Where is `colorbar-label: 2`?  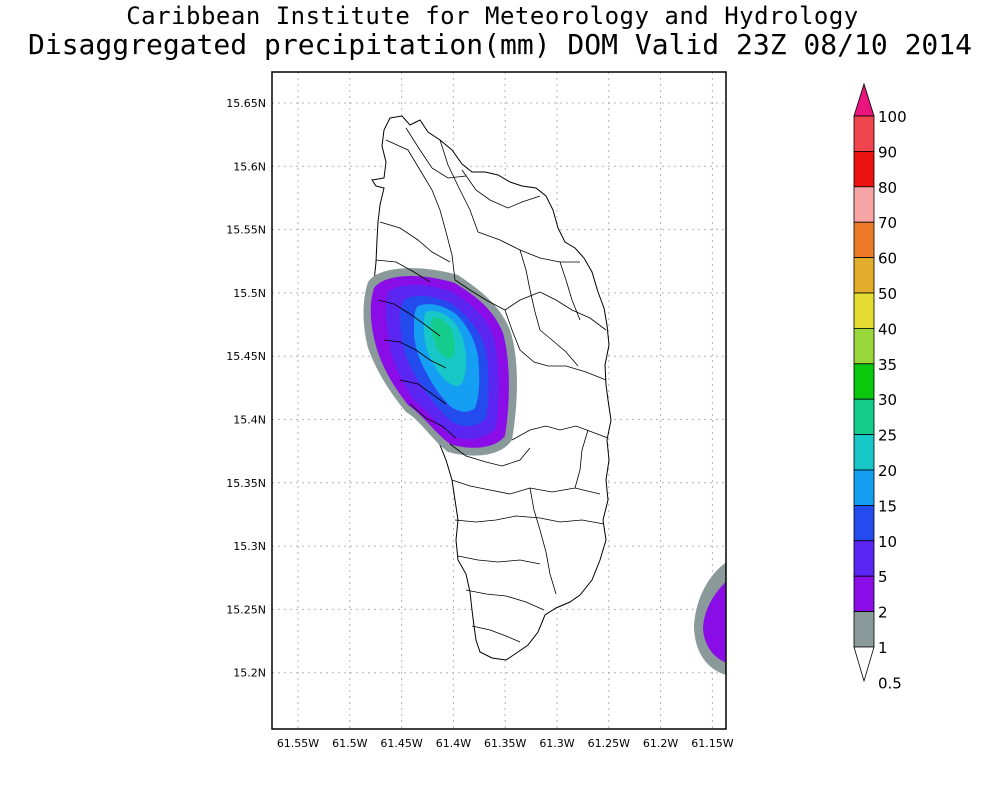
colorbar-label: 2 is located at coordinates (883, 613).